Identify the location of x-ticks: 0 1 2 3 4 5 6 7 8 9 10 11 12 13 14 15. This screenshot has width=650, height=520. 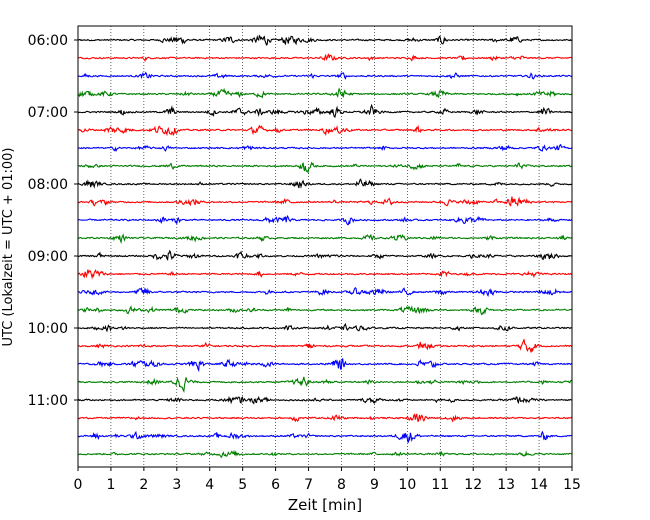
(327, 480).